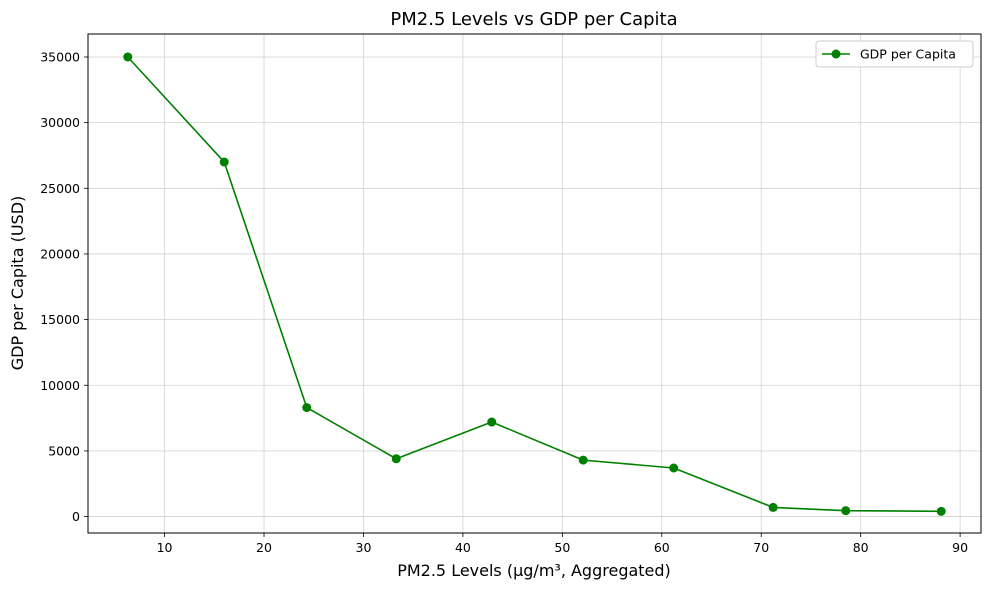  What do you see at coordinates (861, 547) in the screenshot?
I see `x-tick-label: 80` at bounding box center [861, 547].